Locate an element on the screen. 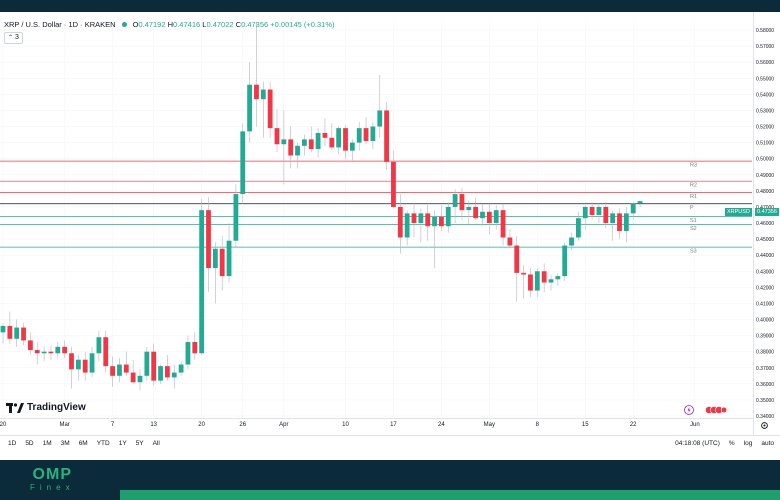  range-1m: 1M is located at coordinates (47, 443).